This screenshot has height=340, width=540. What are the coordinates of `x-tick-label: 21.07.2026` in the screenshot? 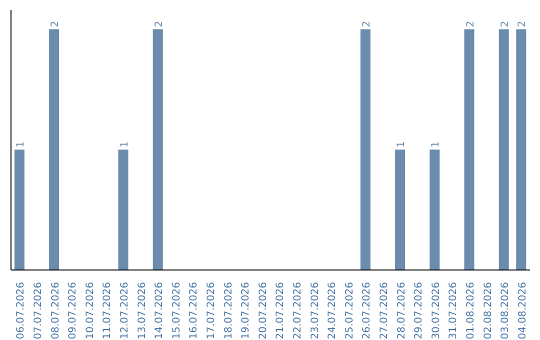 It's located at (280, 311).